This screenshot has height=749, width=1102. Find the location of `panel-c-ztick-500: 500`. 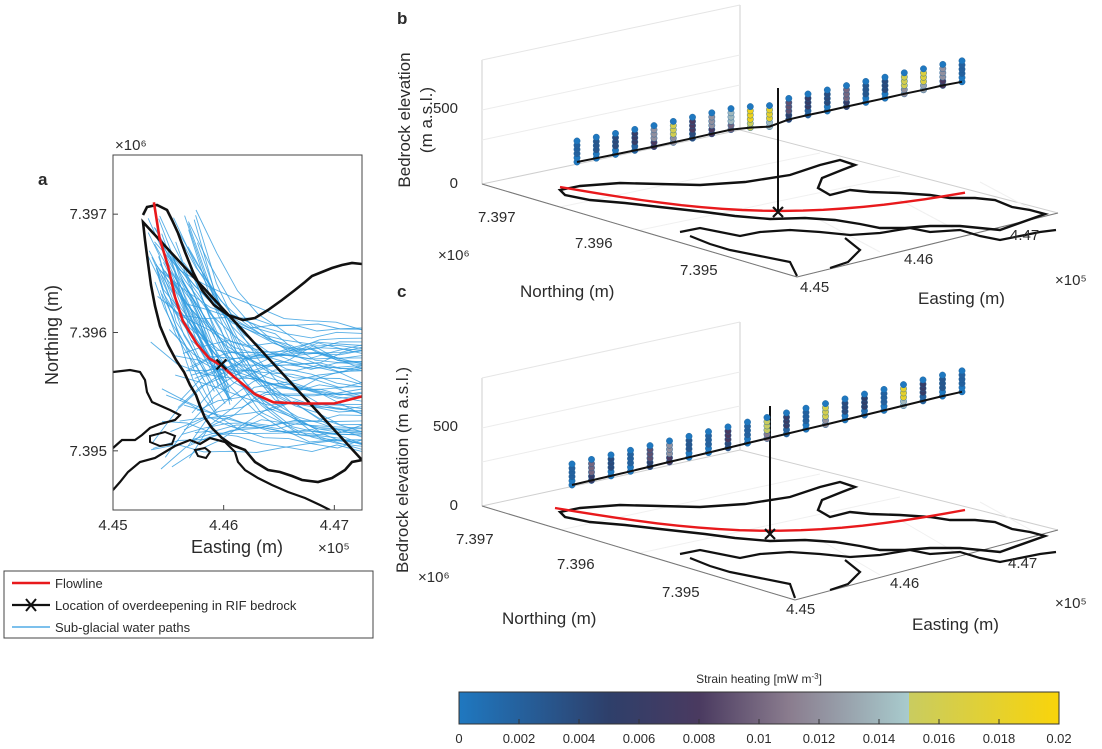

panel-c-ztick-500: 500 is located at coordinates (445, 426).